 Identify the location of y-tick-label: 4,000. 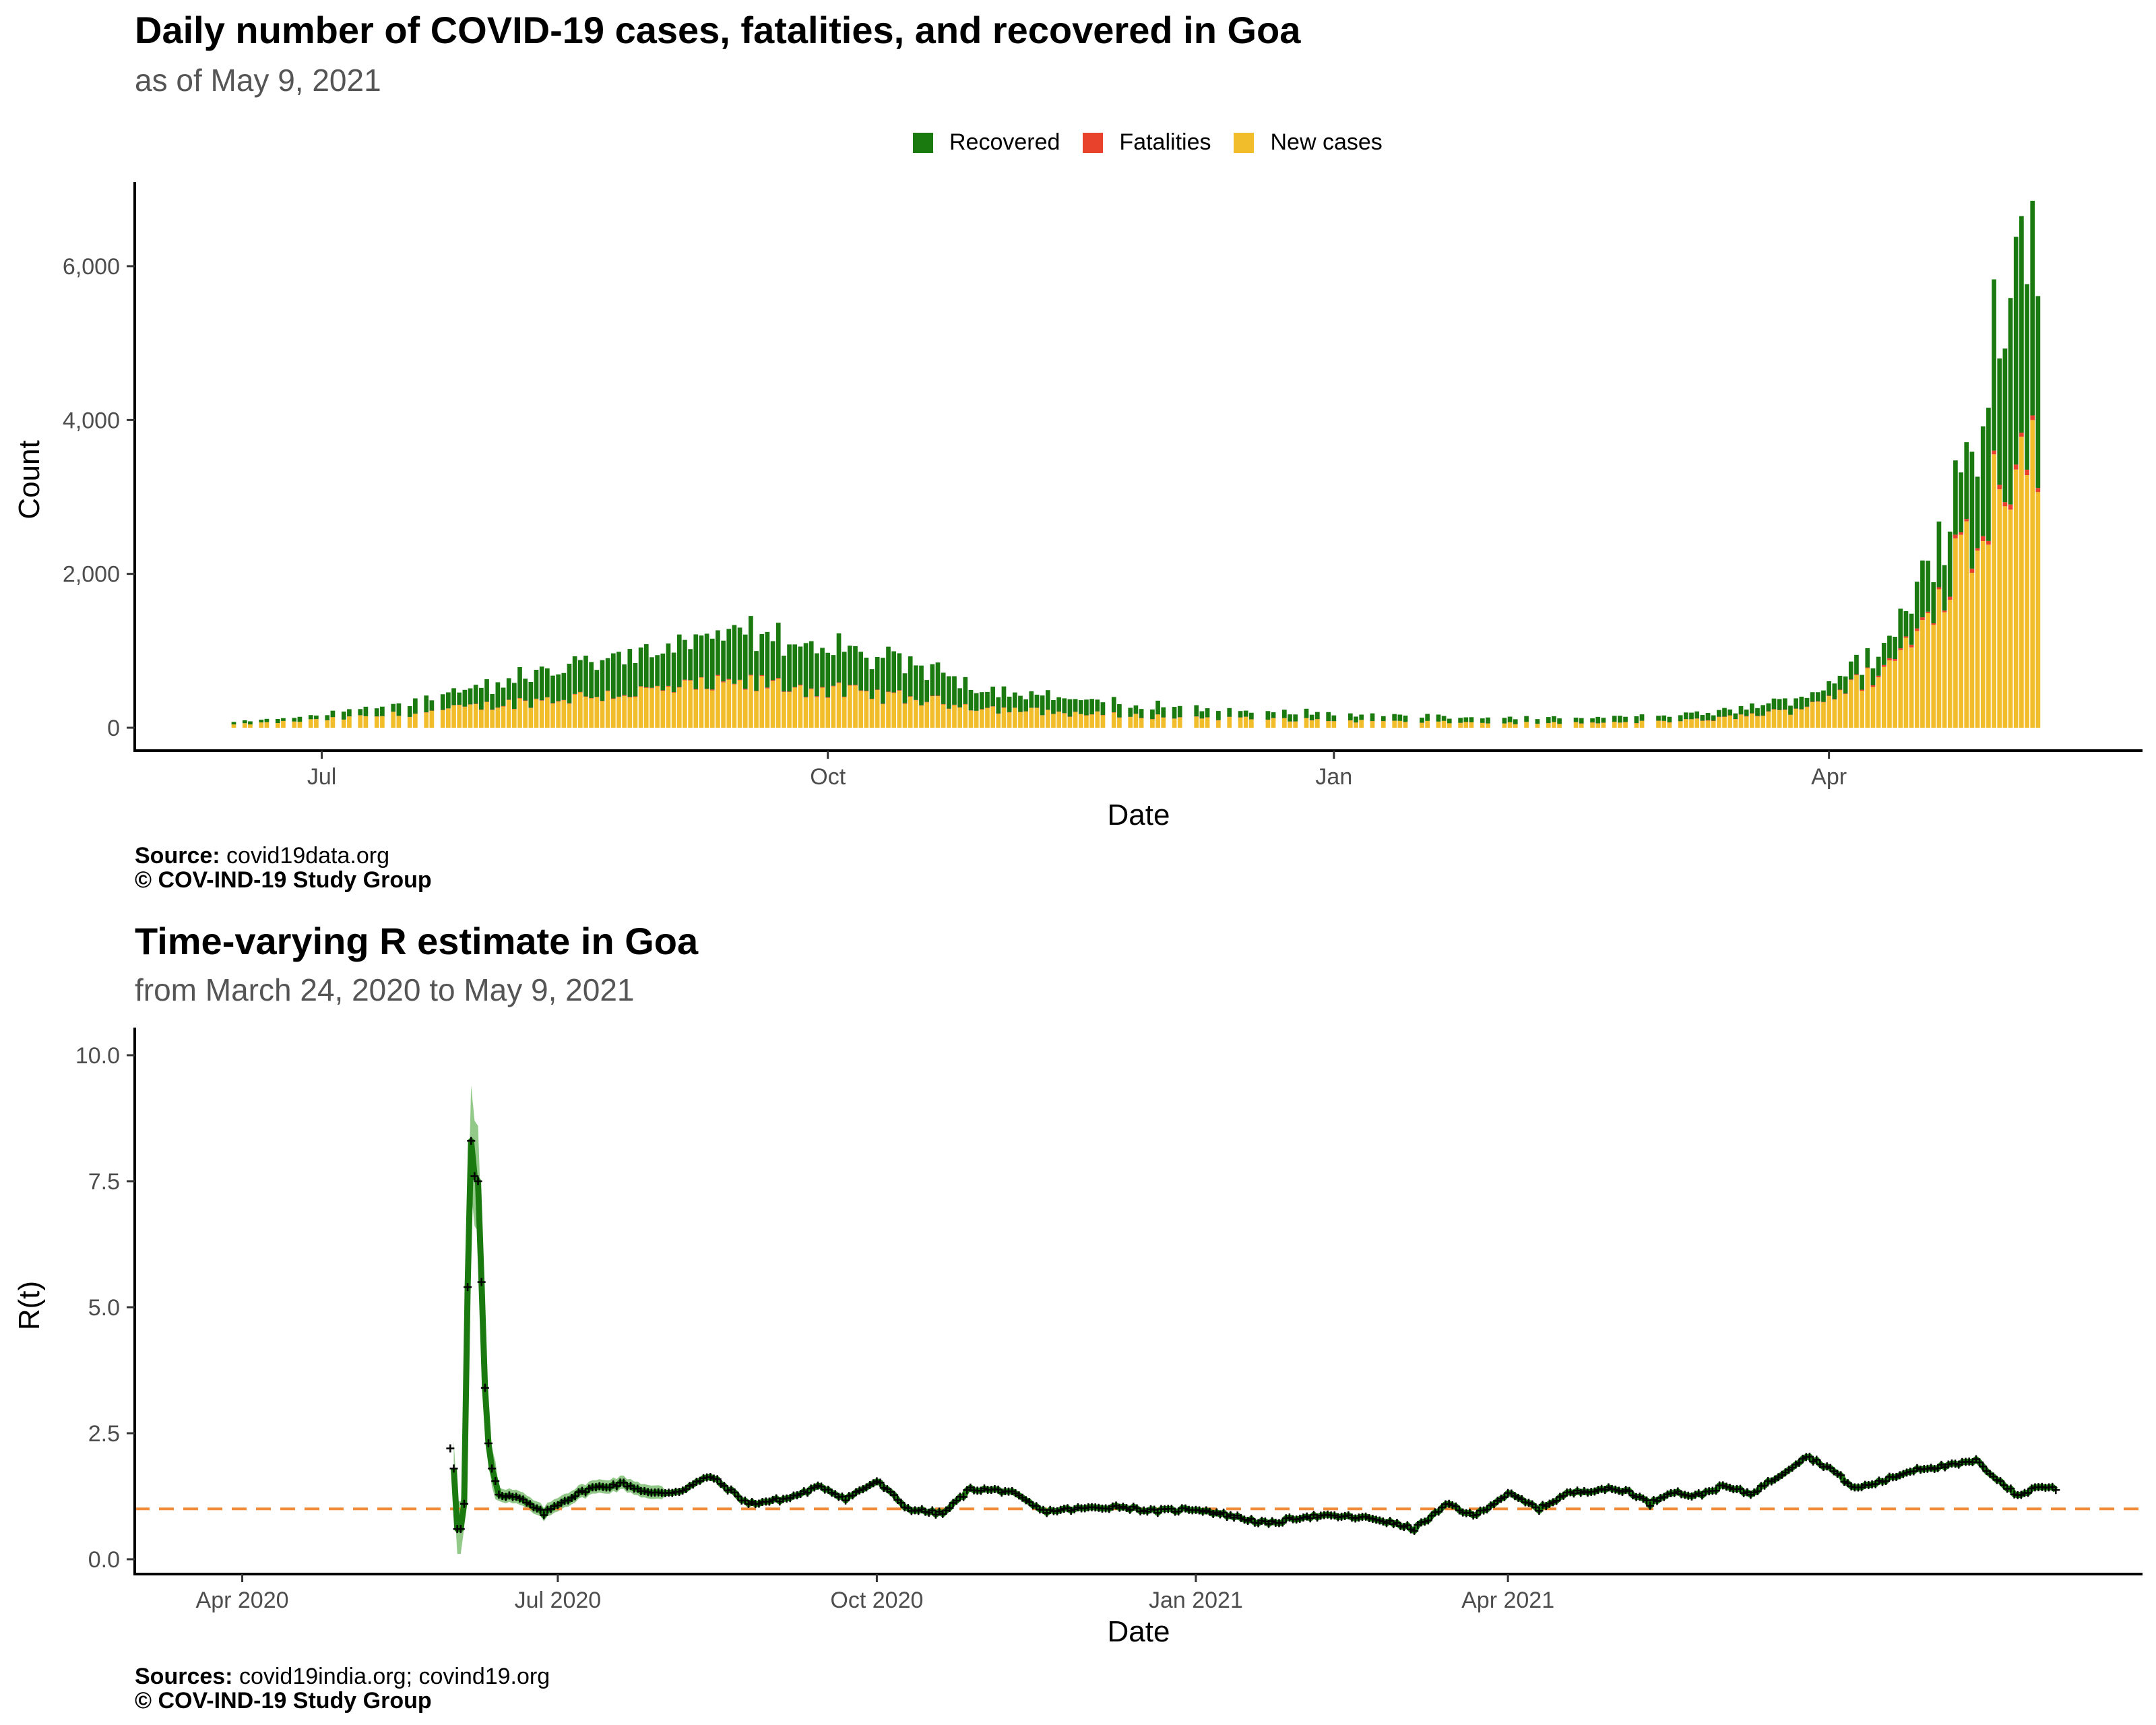
(91, 420).